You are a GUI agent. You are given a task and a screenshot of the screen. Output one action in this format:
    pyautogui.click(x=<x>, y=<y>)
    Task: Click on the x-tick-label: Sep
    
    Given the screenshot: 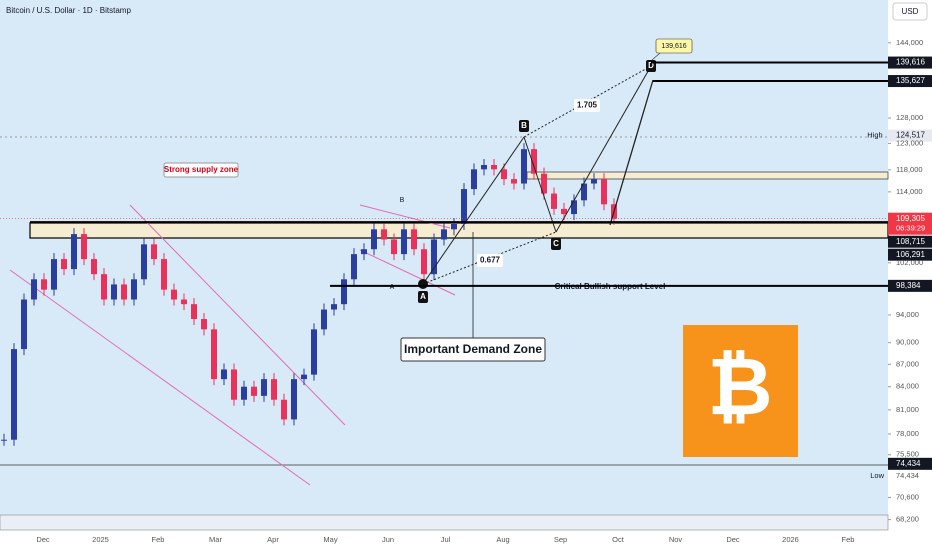 What is the action you would take?
    pyautogui.click(x=560, y=539)
    